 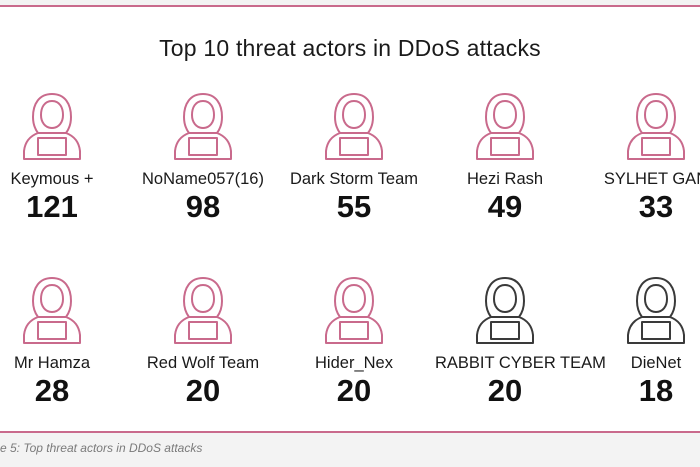 I want to click on actor-attack-count: 28, so click(x=52, y=390).